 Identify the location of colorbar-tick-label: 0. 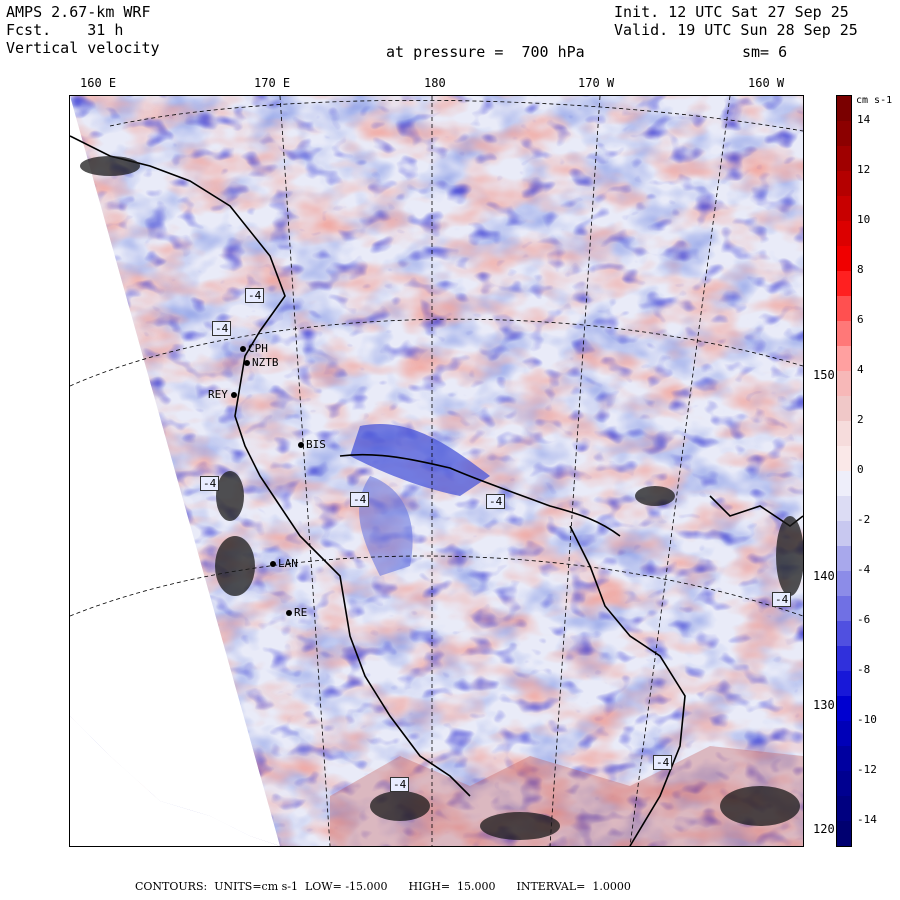
(860, 469).